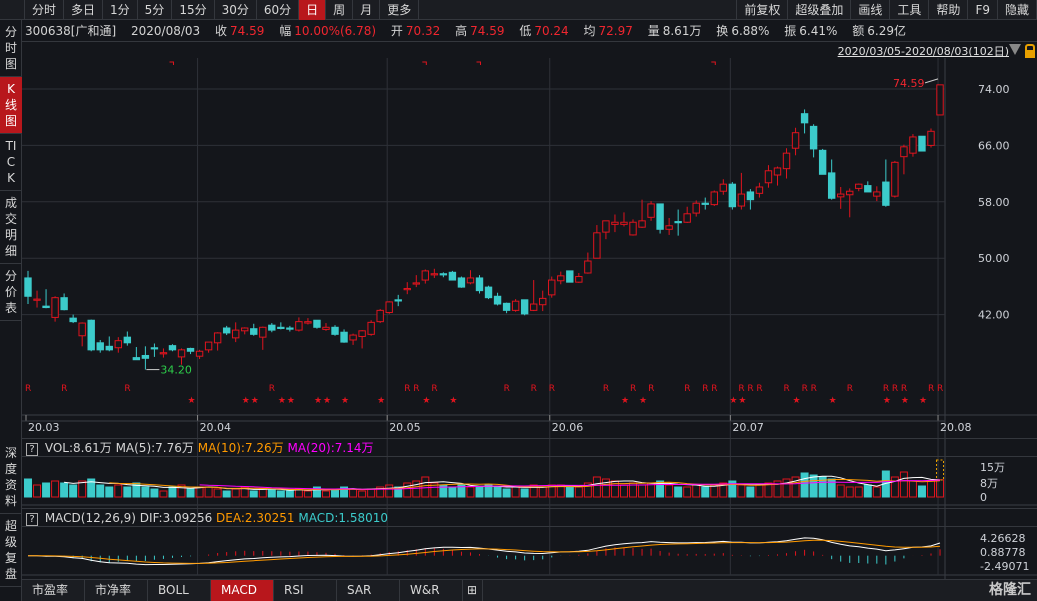 Image resolution: width=1037 pixels, height=601 pixels. What do you see at coordinates (578, 9) in the screenshot?
I see `toolbar-spacer` at bounding box center [578, 9].